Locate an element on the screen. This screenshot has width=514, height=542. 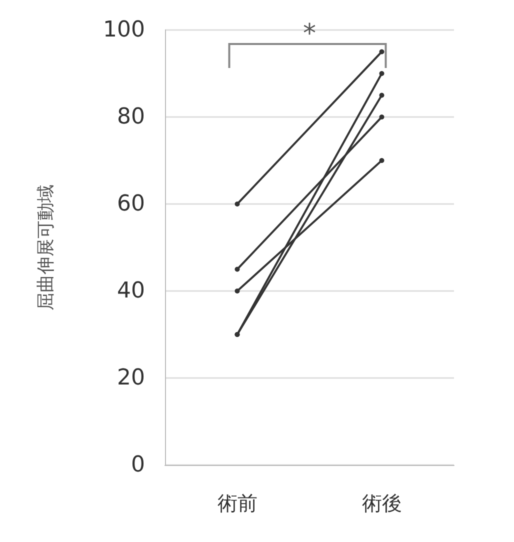
x-tick-label: 術後 is located at coordinates (382, 503).